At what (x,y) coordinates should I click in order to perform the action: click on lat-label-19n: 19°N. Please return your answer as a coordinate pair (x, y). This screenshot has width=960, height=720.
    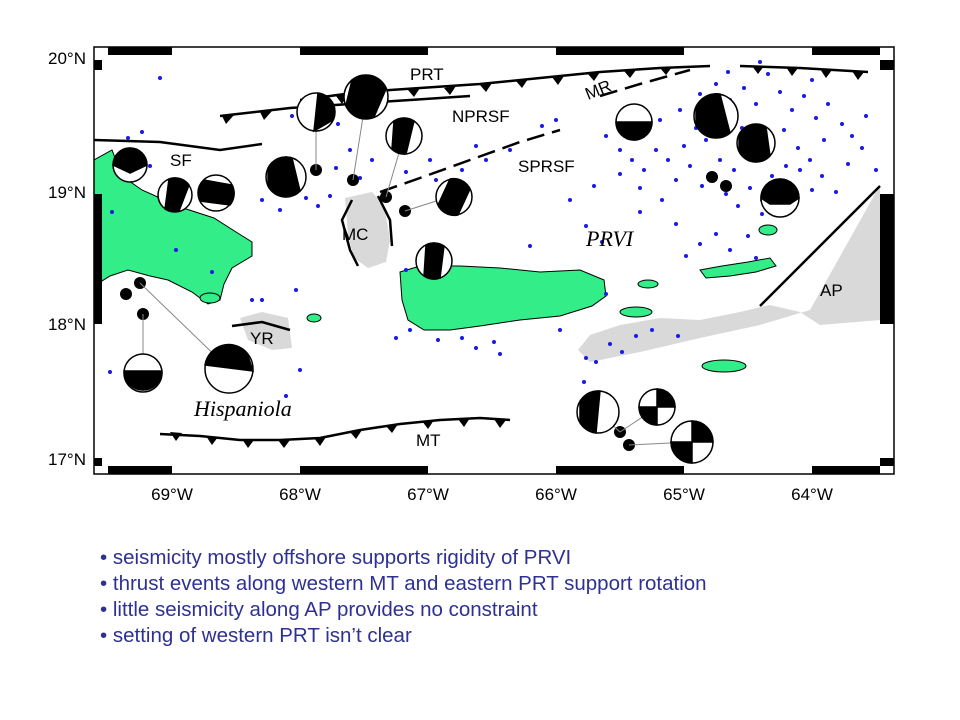
    Looking at the image, I should click on (67, 192).